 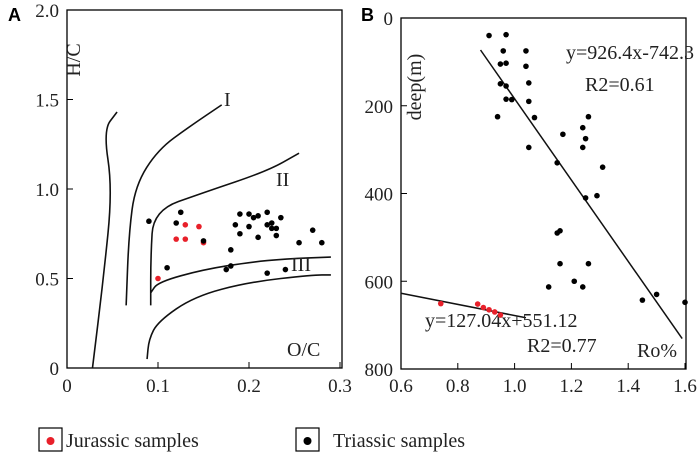 What do you see at coordinates (501, 321) in the screenshot?
I see `fit-2-equation: y=127.04x+551.12` at bounding box center [501, 321].